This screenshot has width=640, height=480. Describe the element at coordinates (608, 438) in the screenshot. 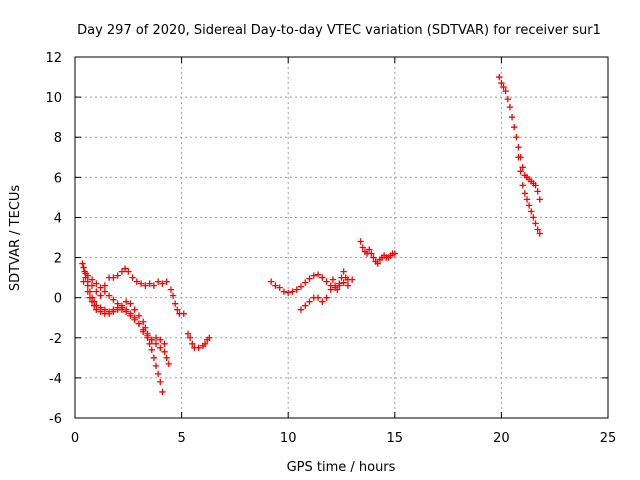

I see `x-tick-label: 25` at that location.